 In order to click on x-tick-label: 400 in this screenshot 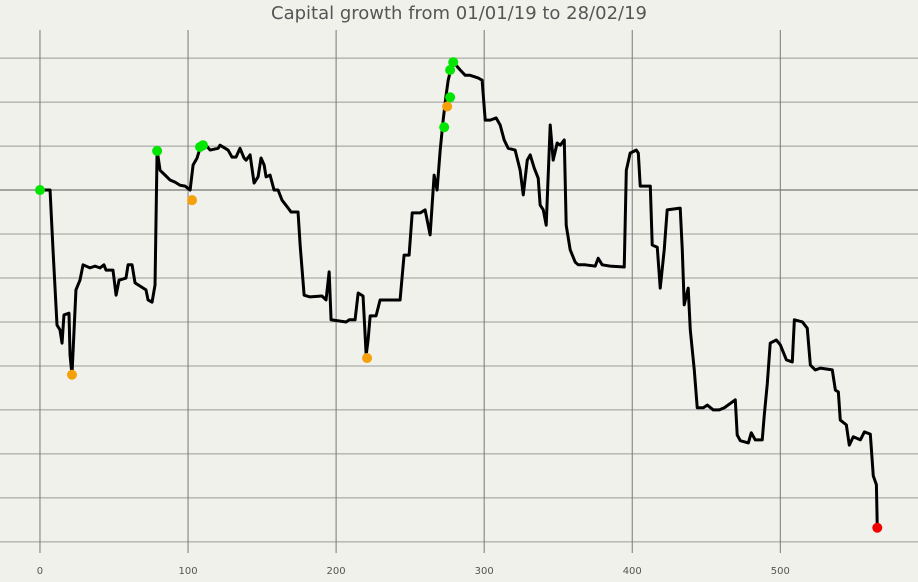, I will do `click(632, 571)`.